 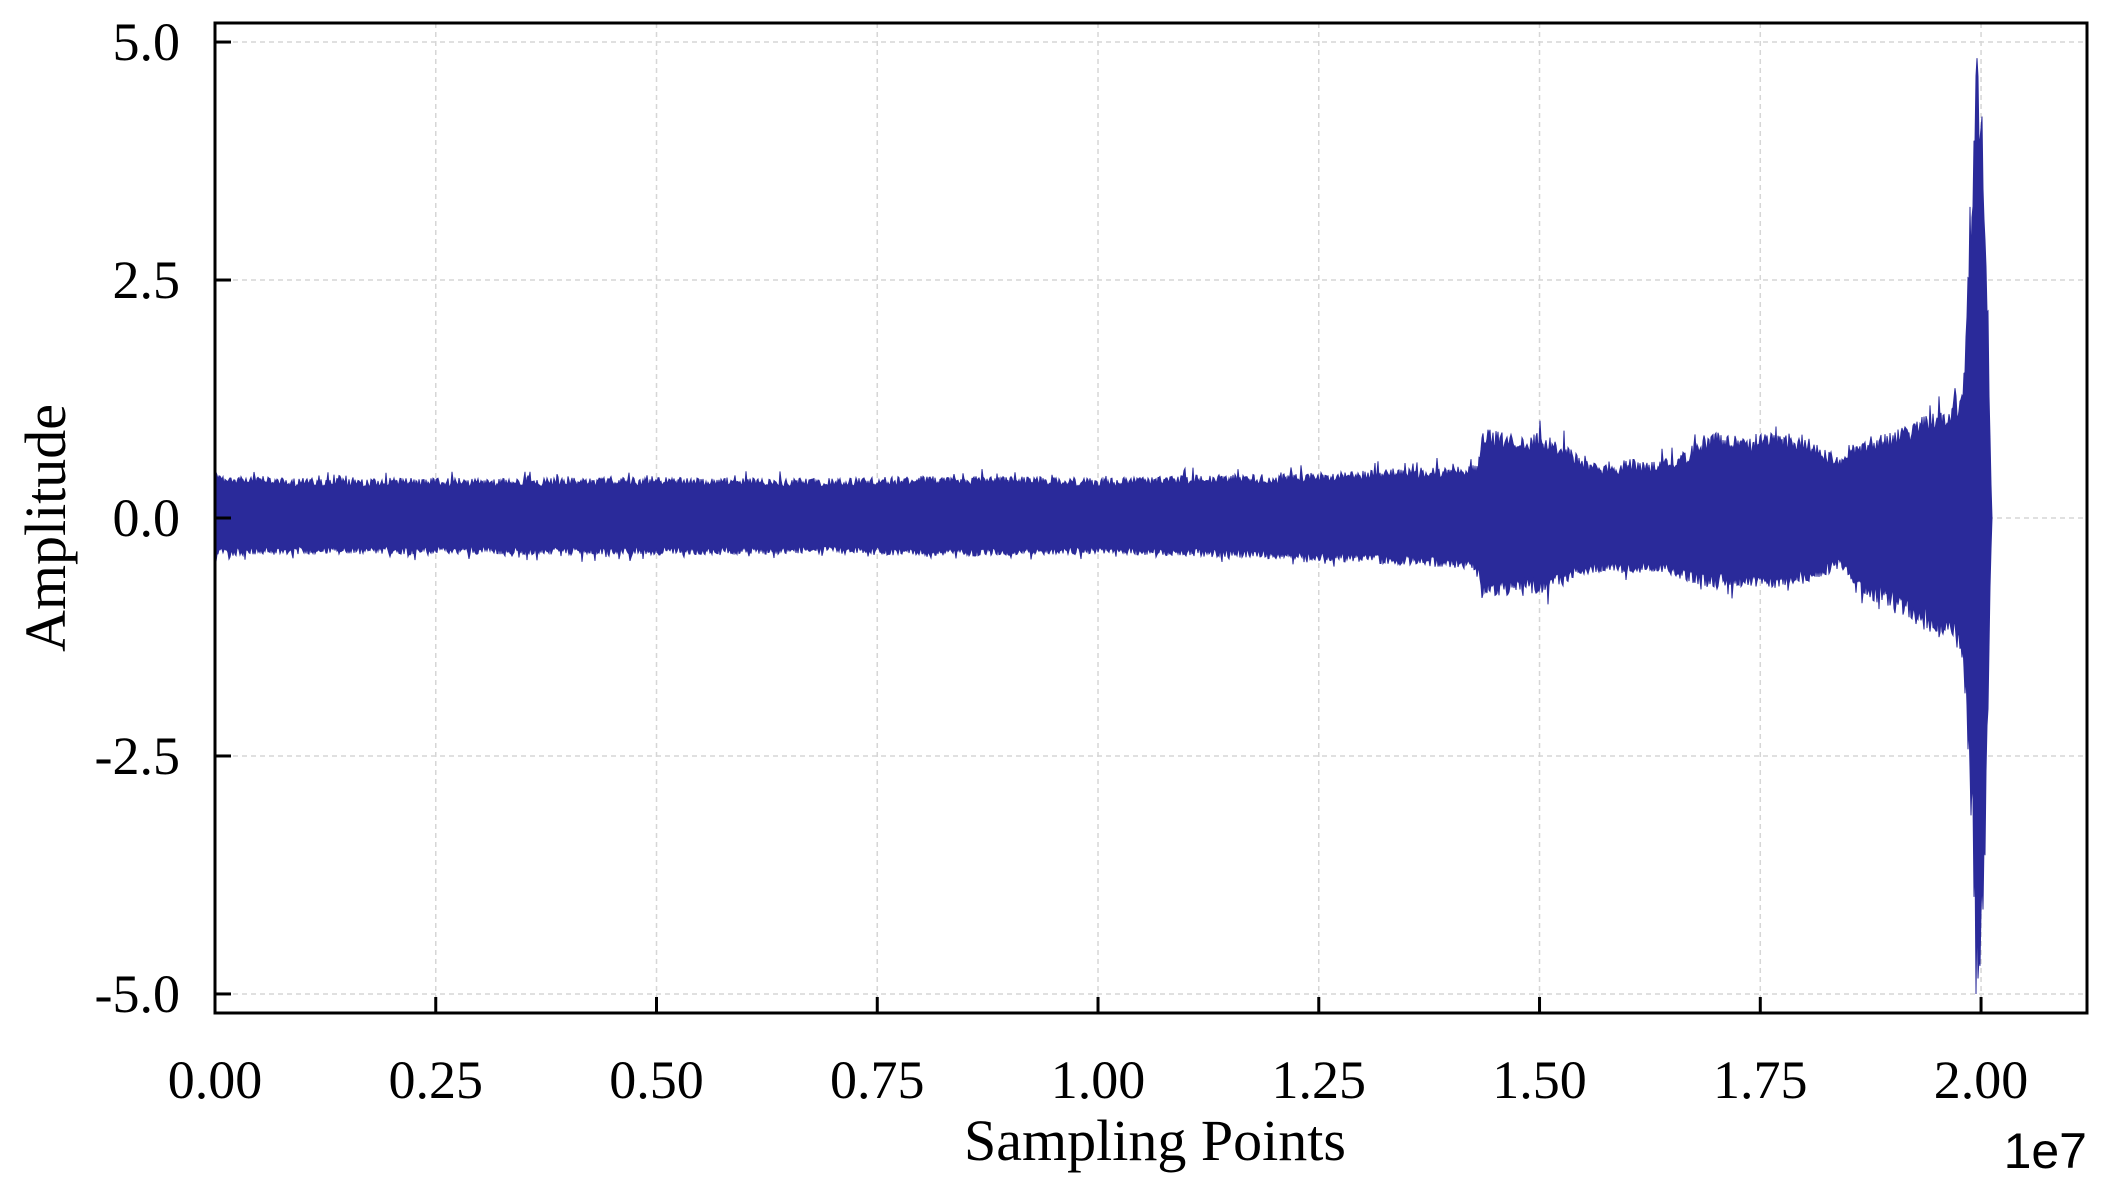 What do you see at coordinates (877, 1080) in the screenshot?
I see `x-tick-label: 0.75` at bounding box center [877, 1080].